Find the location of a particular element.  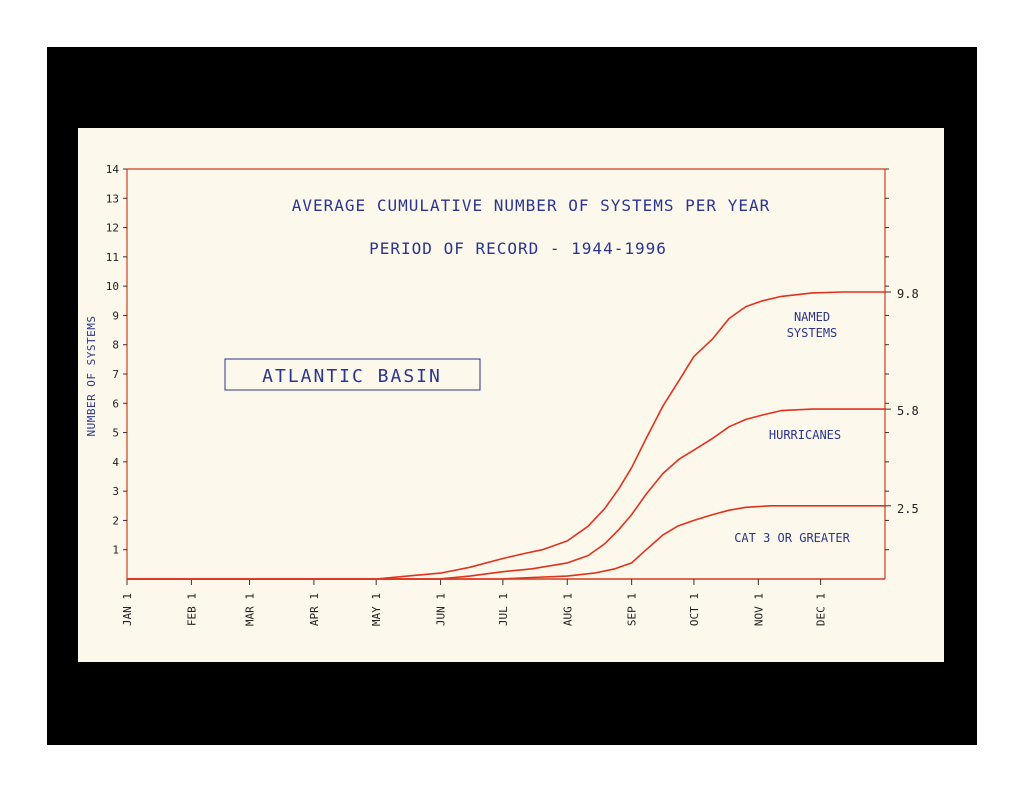

endpoint-named: 9.8 is located at coordinates (908, 294).